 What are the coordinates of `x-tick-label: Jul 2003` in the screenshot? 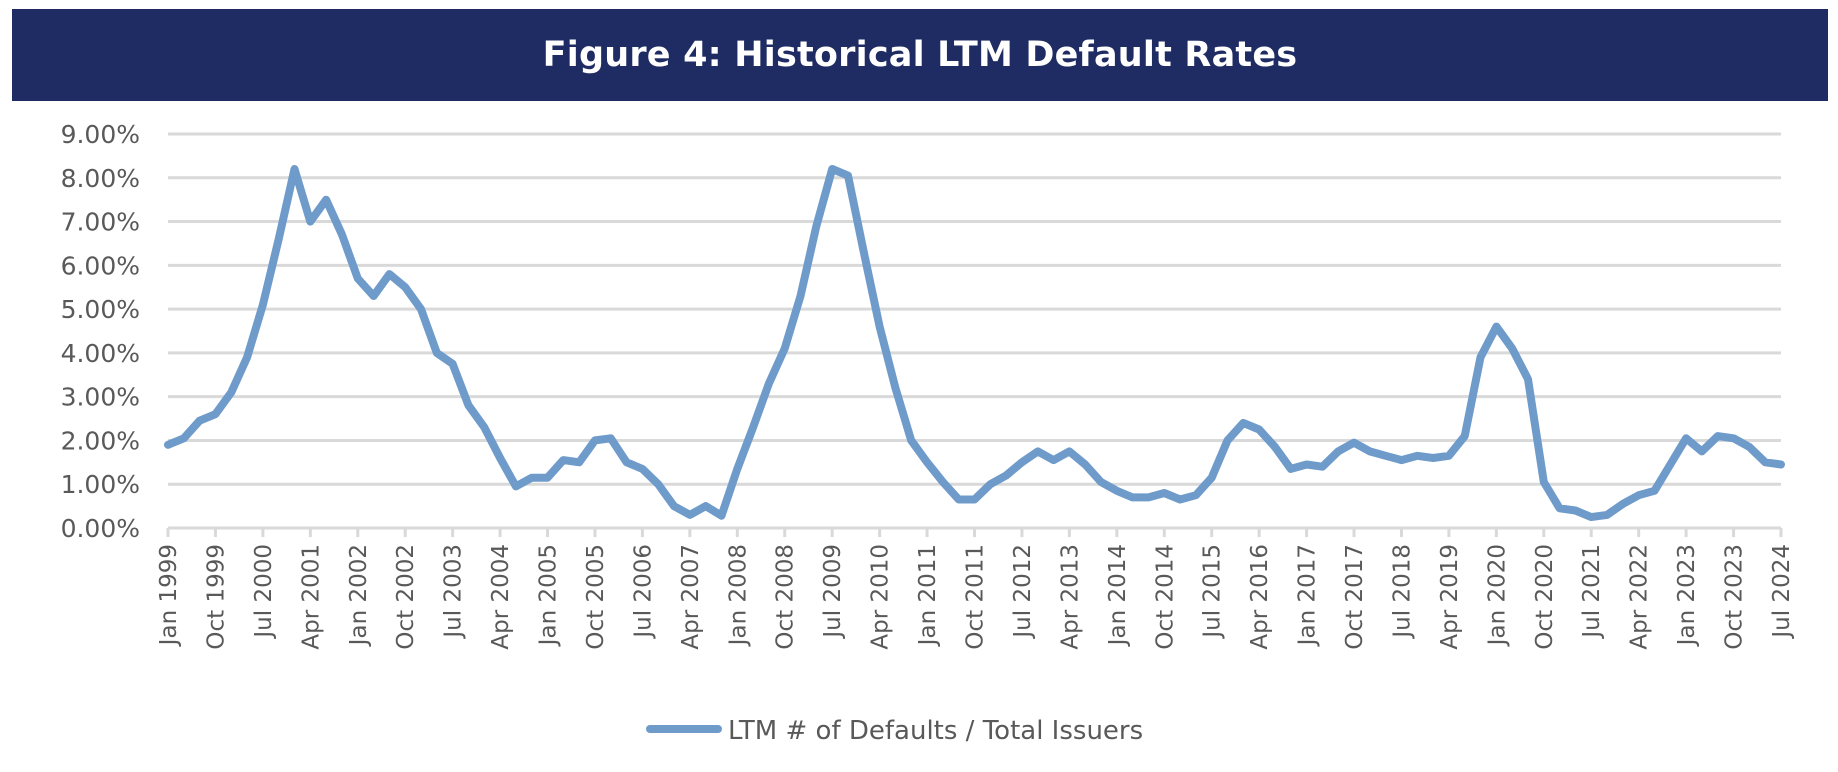 It's located at (454, 592).